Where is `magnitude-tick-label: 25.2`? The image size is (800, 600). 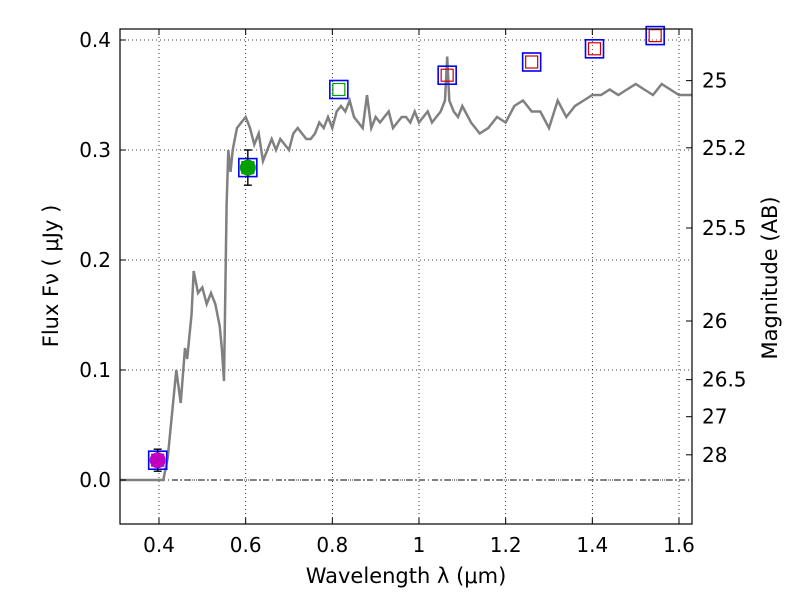 magnitude-tick-label: 25.2 is located at coordinates (724, 148).